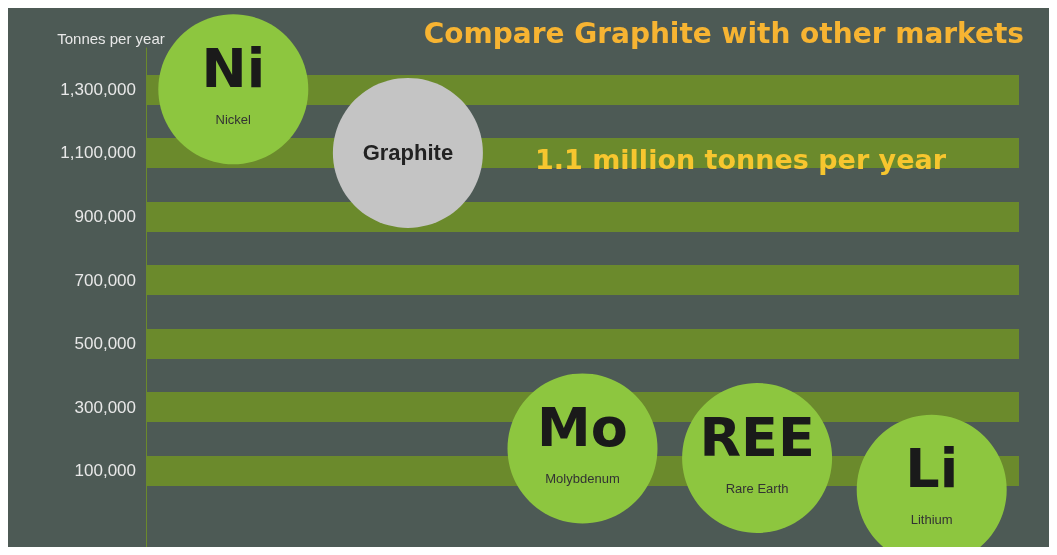 The width and height of the screenshot is (1057, 555). What do you see at coordinates (111, 38) in the screenshot?
I see `y-axis-title: Tonnes per year` at bounding box center [111, 38].